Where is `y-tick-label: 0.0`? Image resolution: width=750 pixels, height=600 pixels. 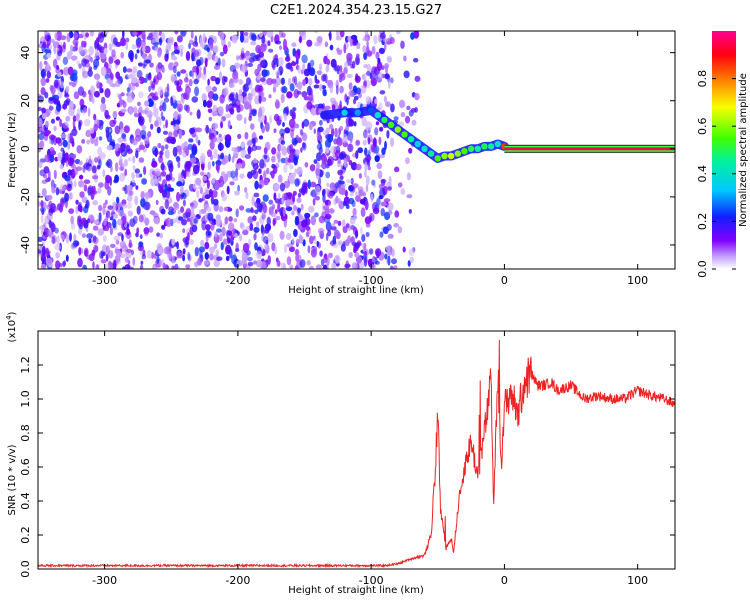
y-tick-label: 0.0 is located at coordinates (25, 569).